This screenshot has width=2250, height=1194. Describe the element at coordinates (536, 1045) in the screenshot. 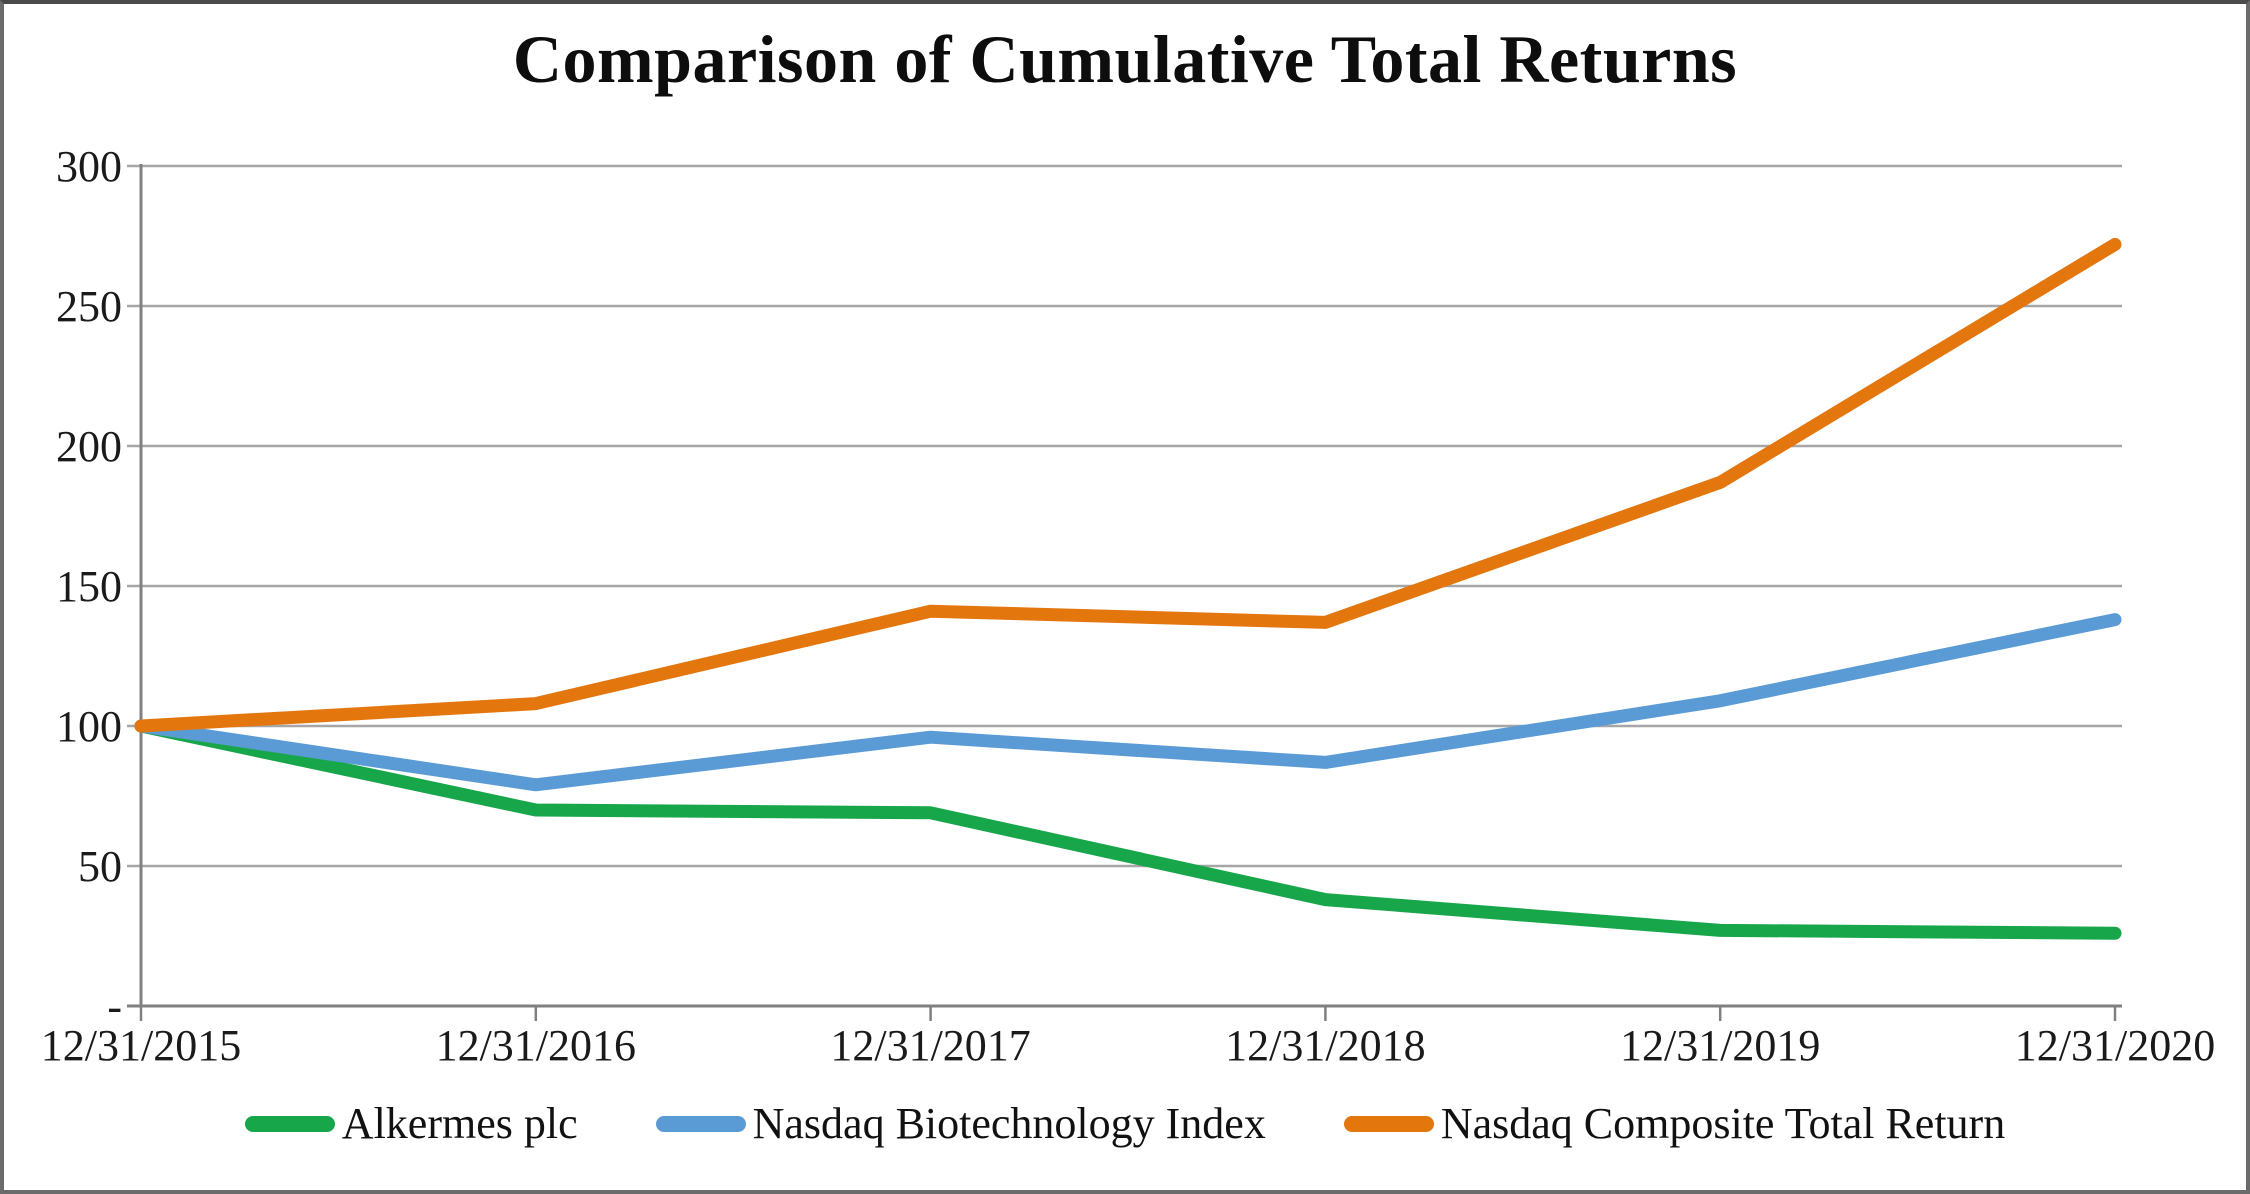

I see `x-axis-tick-label: 12/31/2016` at that location.